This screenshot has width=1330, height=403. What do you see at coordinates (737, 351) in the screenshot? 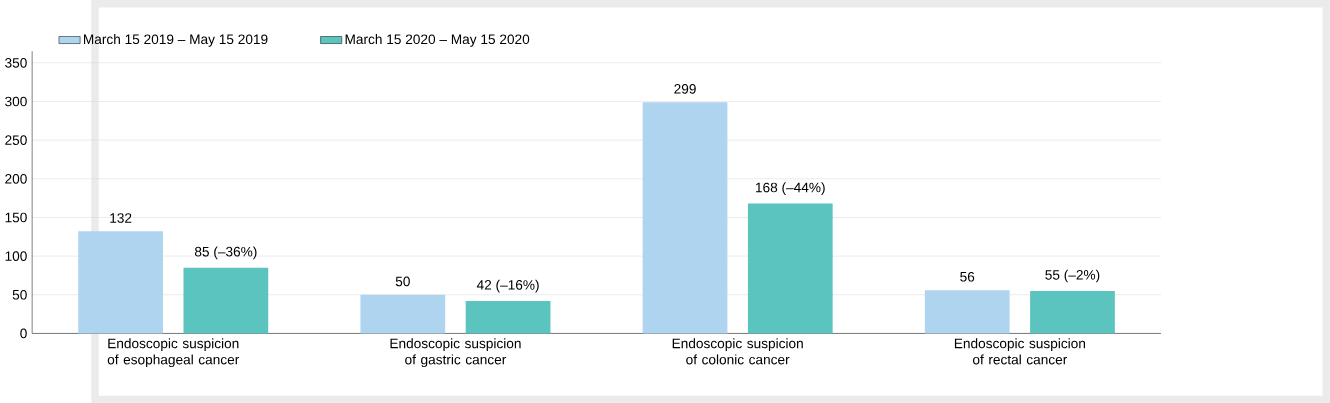
I see `x-tick-label: Endoscopic suspicion of colonic cancer` at bounding box center [737, 351].